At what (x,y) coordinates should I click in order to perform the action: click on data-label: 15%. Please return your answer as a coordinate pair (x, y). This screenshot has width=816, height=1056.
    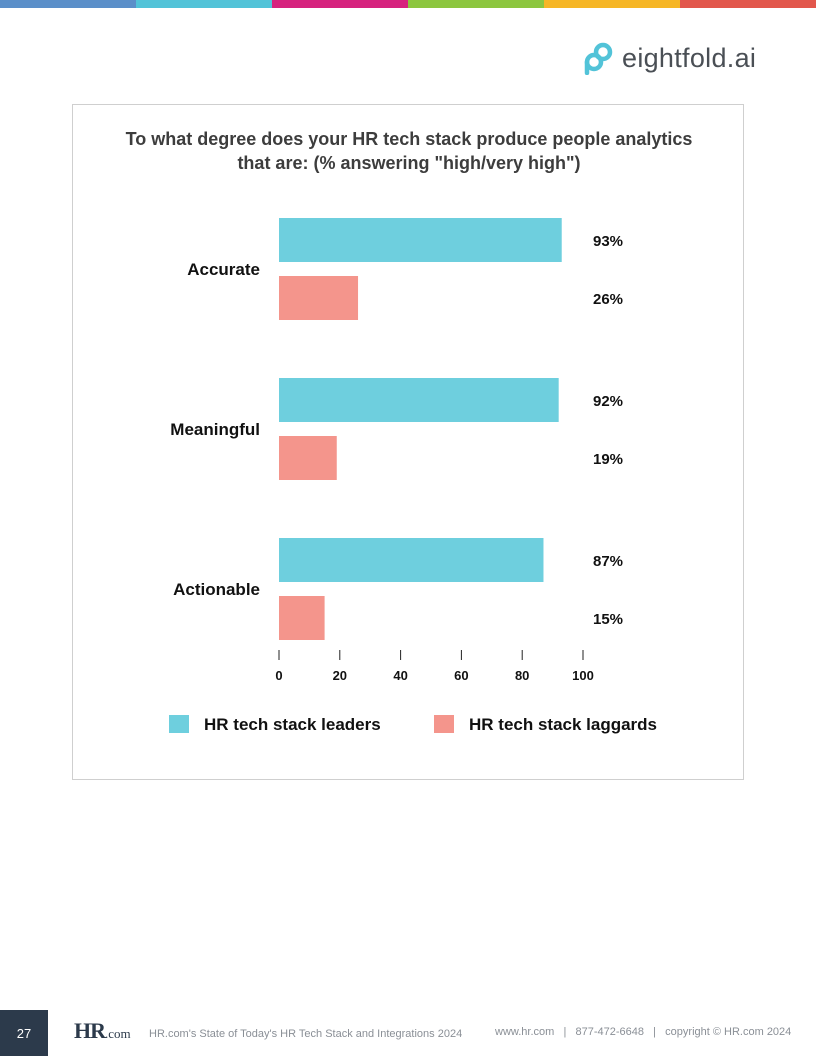
    Looking at the image, I should click on (608, 619).